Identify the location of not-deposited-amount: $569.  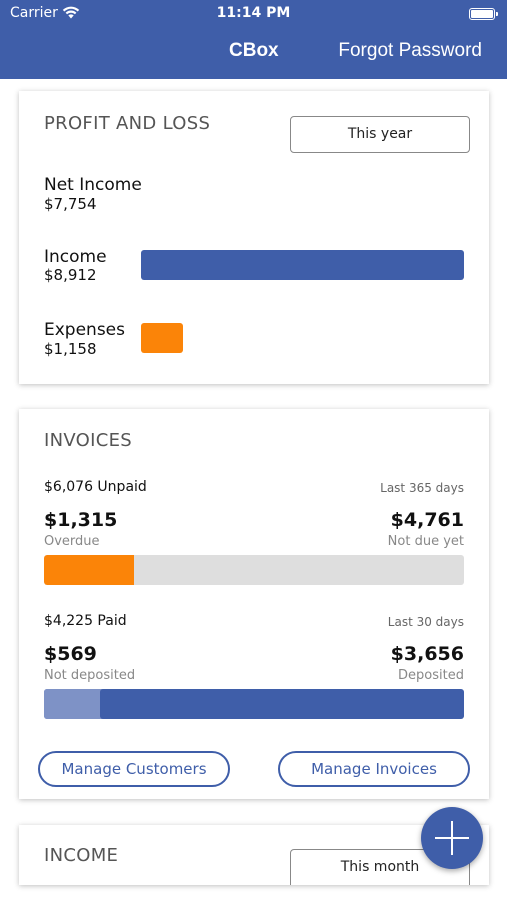
(70, 654).